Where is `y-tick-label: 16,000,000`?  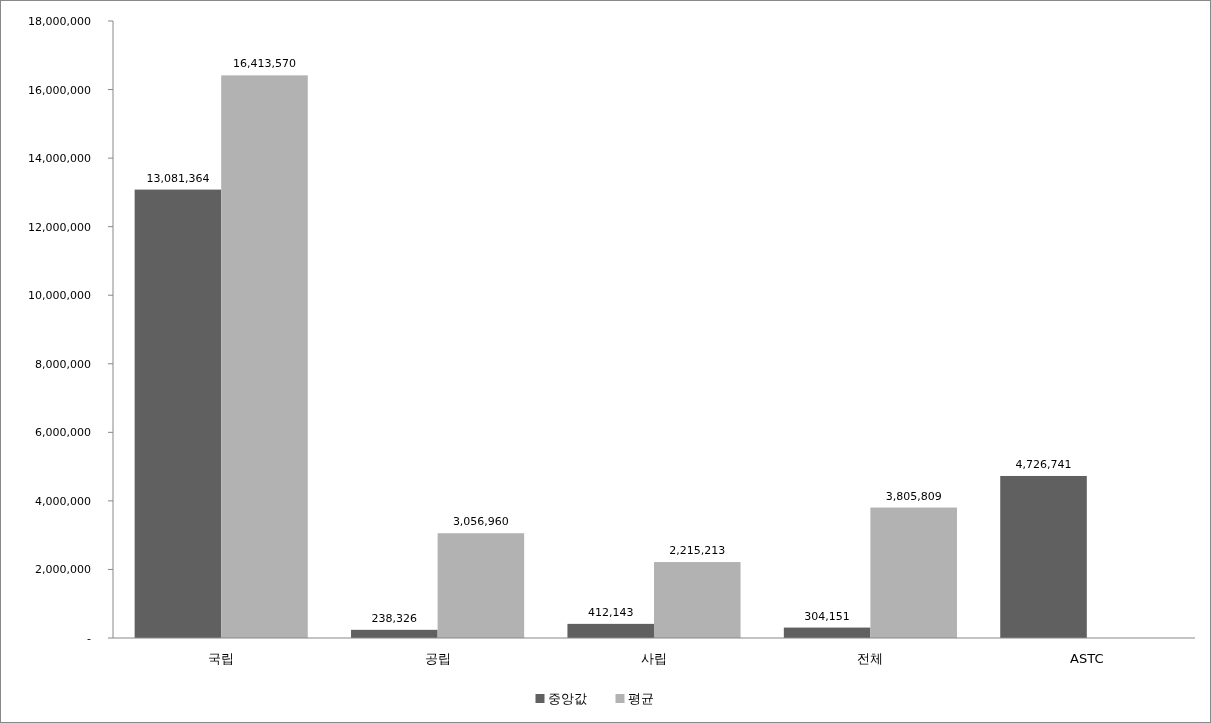
y-tick-label: 16,000,000 is located at coordinates (59, 90).